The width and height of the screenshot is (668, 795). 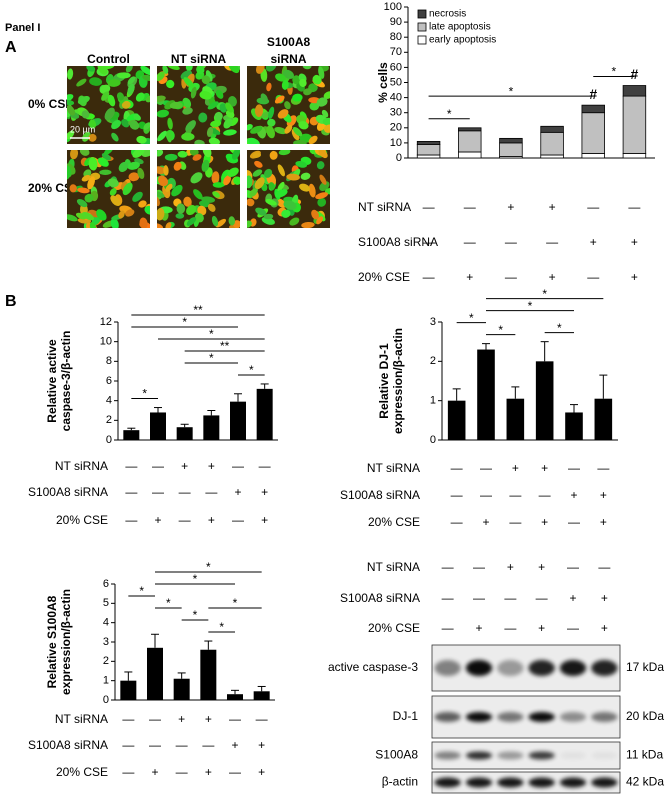 I want to click on band-label: active caspase-3, so click(x=373, y=667).